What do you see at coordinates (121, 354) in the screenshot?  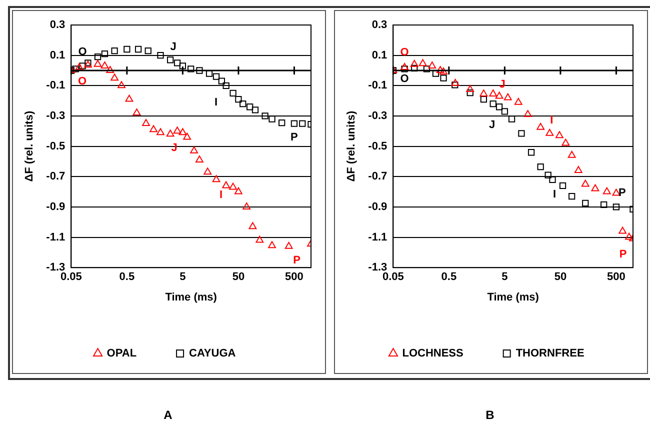 I see `legend-label: OPAL` at bounding box center [121, 354].